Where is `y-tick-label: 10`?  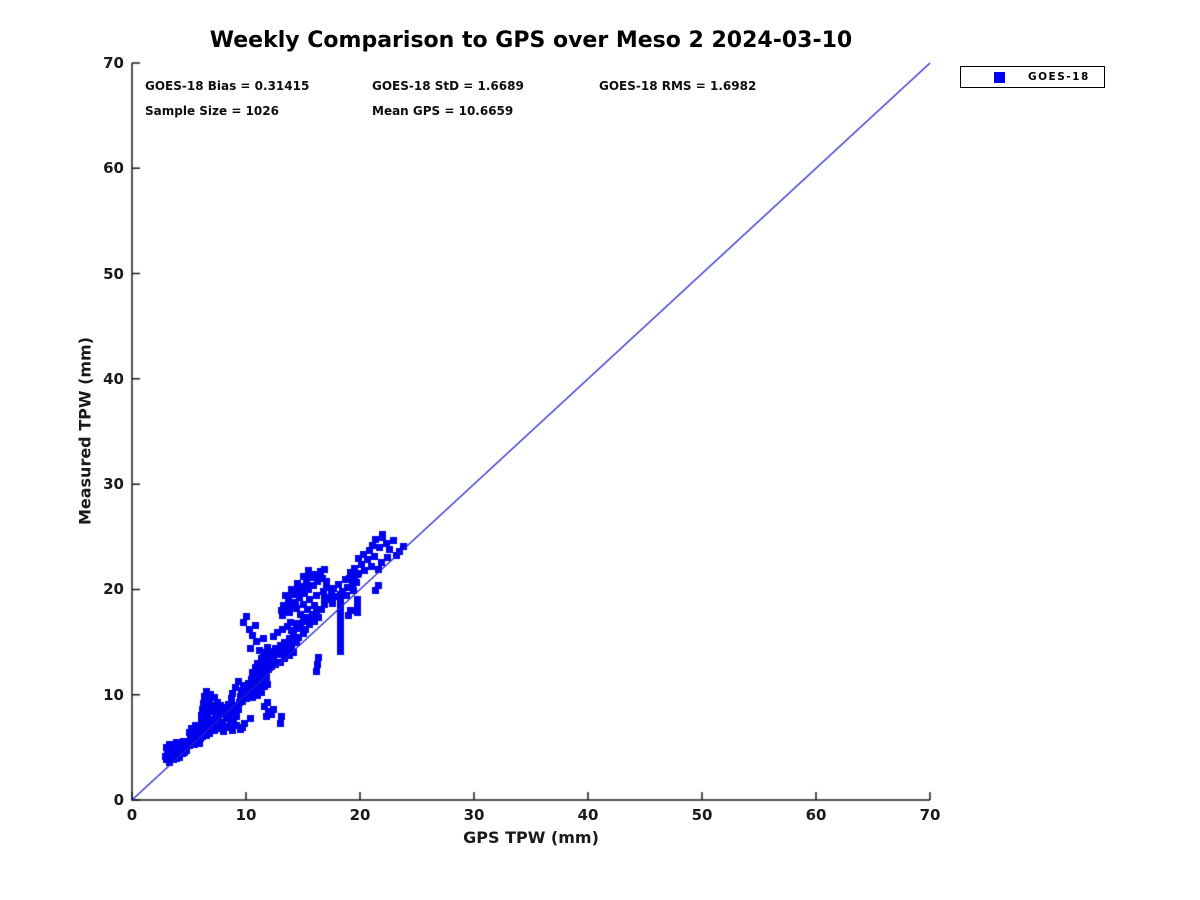
y-tick-label: 10 is located at coordinates (113, 694).